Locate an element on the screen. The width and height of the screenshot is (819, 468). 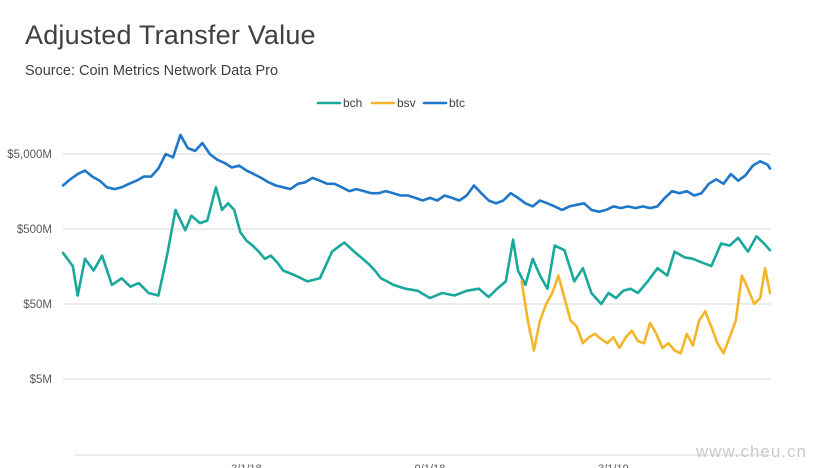
y-tick-label: $50M is located at coordinates (37, 305).